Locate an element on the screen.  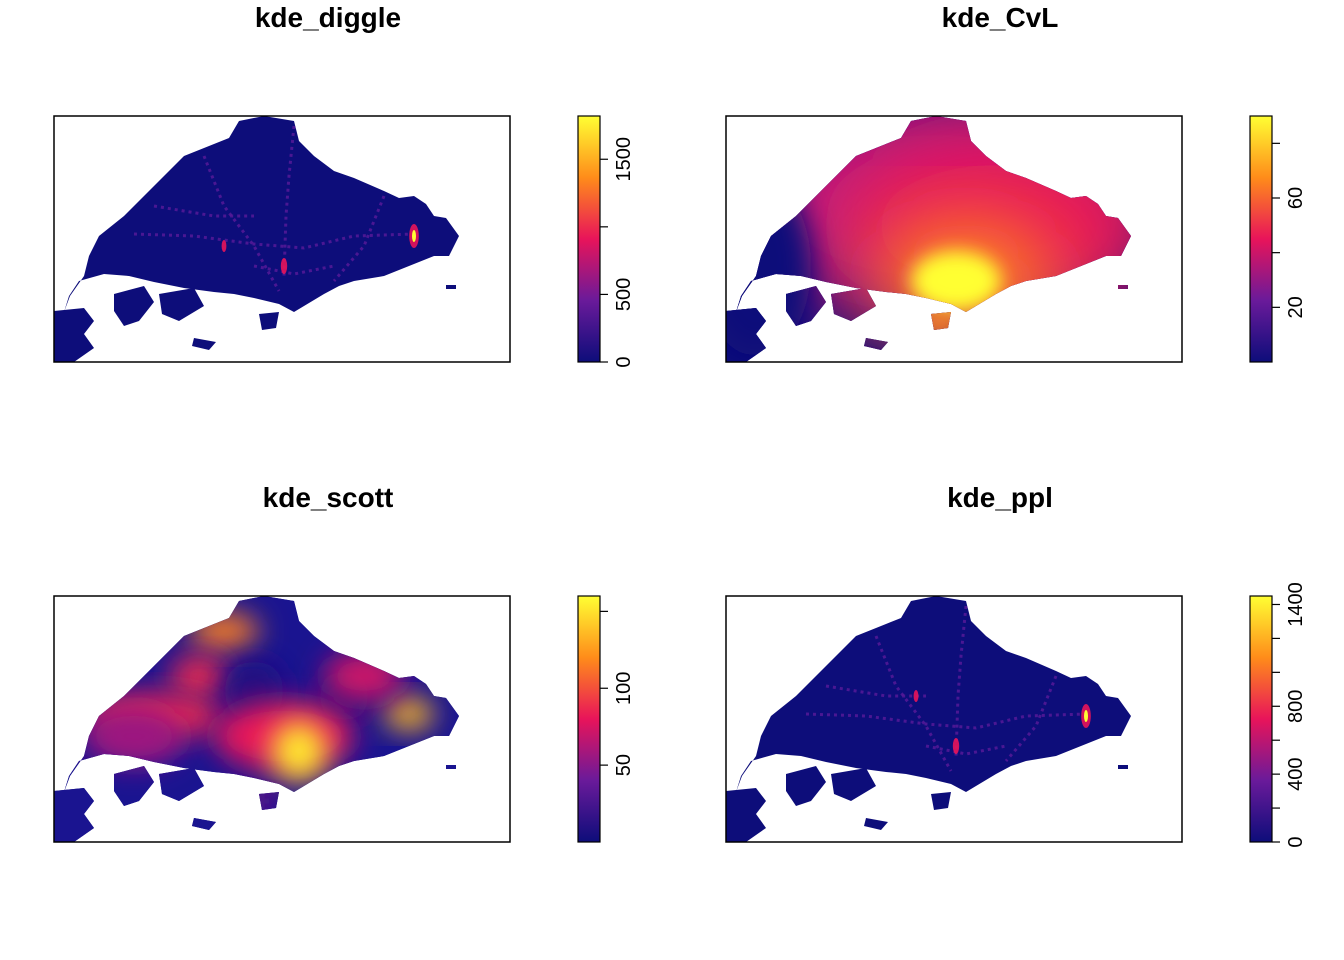
map-panel-kde-ppl: 0 400 800 1400 is located at coordinates (1016, 715).